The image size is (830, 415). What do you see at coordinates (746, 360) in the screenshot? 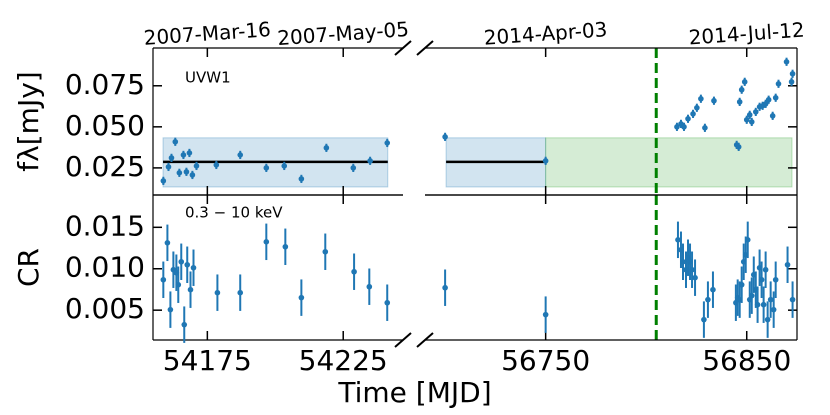
I see `x-tick-label: 56850` at bounding box center [746, 360].